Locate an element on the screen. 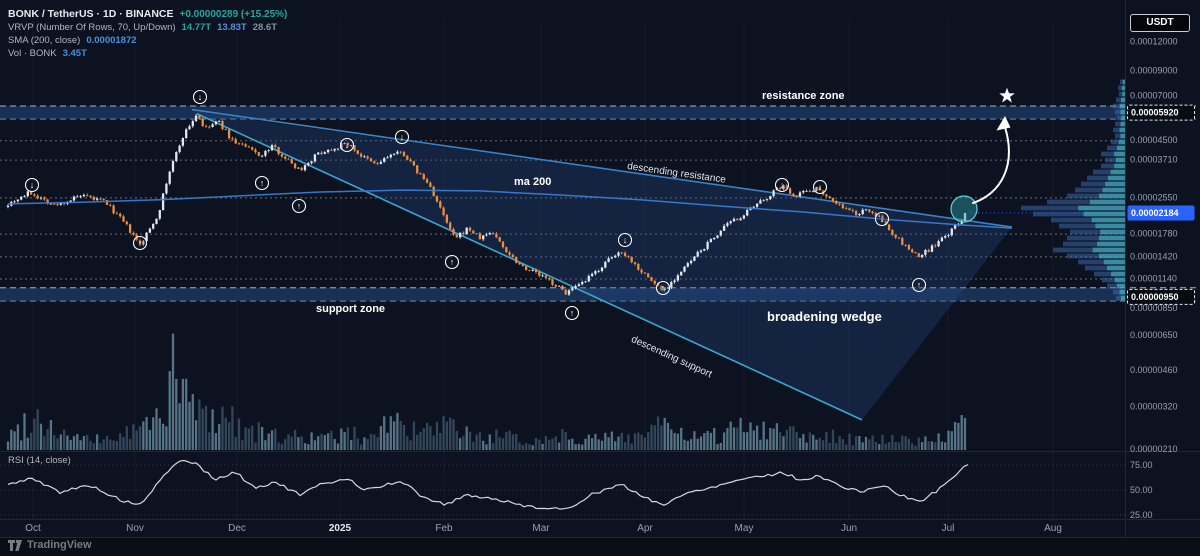  price-tick: 0.00004500 is located at coordinates (1154, 140).